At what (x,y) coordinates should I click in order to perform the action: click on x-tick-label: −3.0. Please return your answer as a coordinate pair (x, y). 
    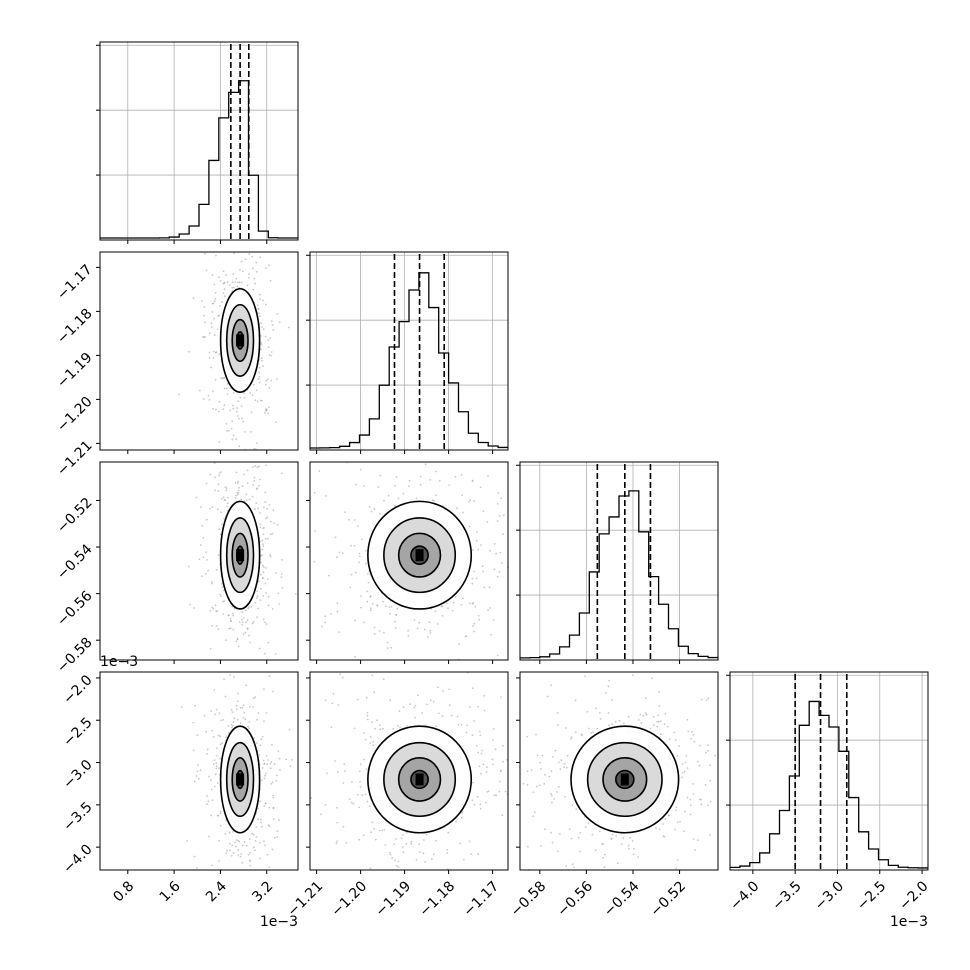
    Looking at the image, I should click on (829, 895).